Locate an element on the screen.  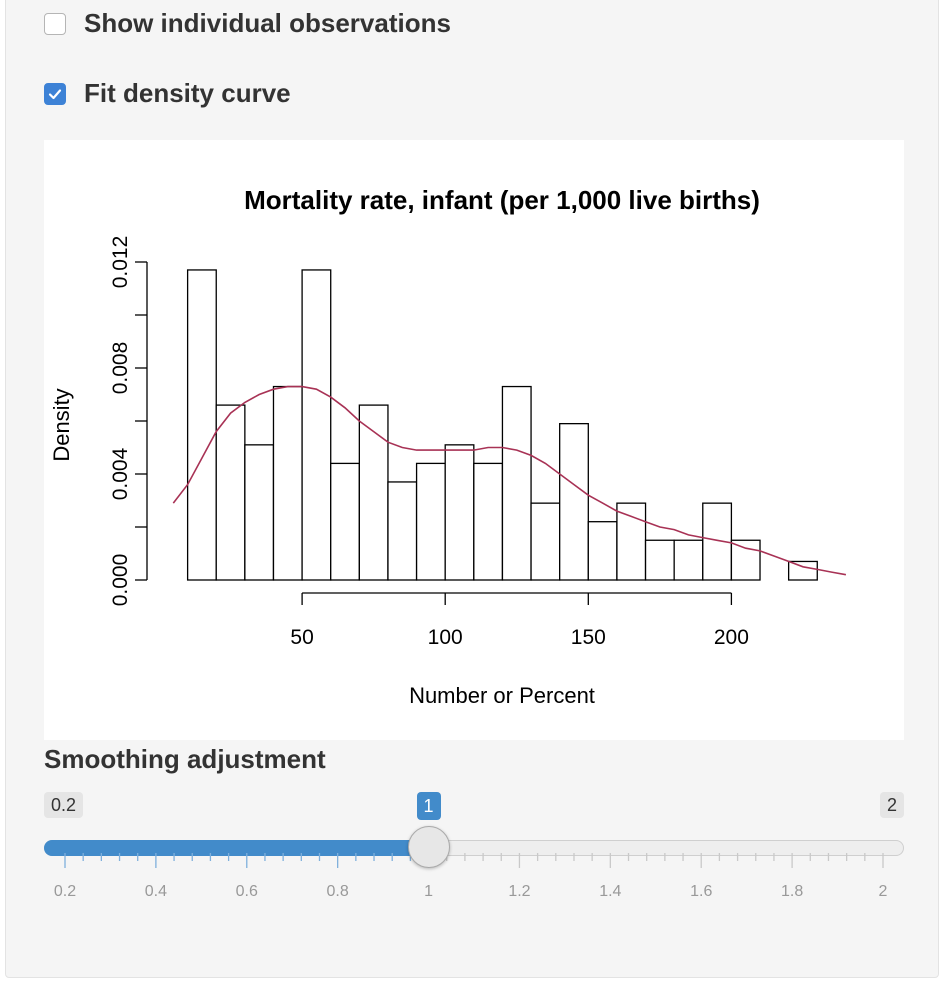
slider-max-label: 2 is located at coordinates (891, 805).